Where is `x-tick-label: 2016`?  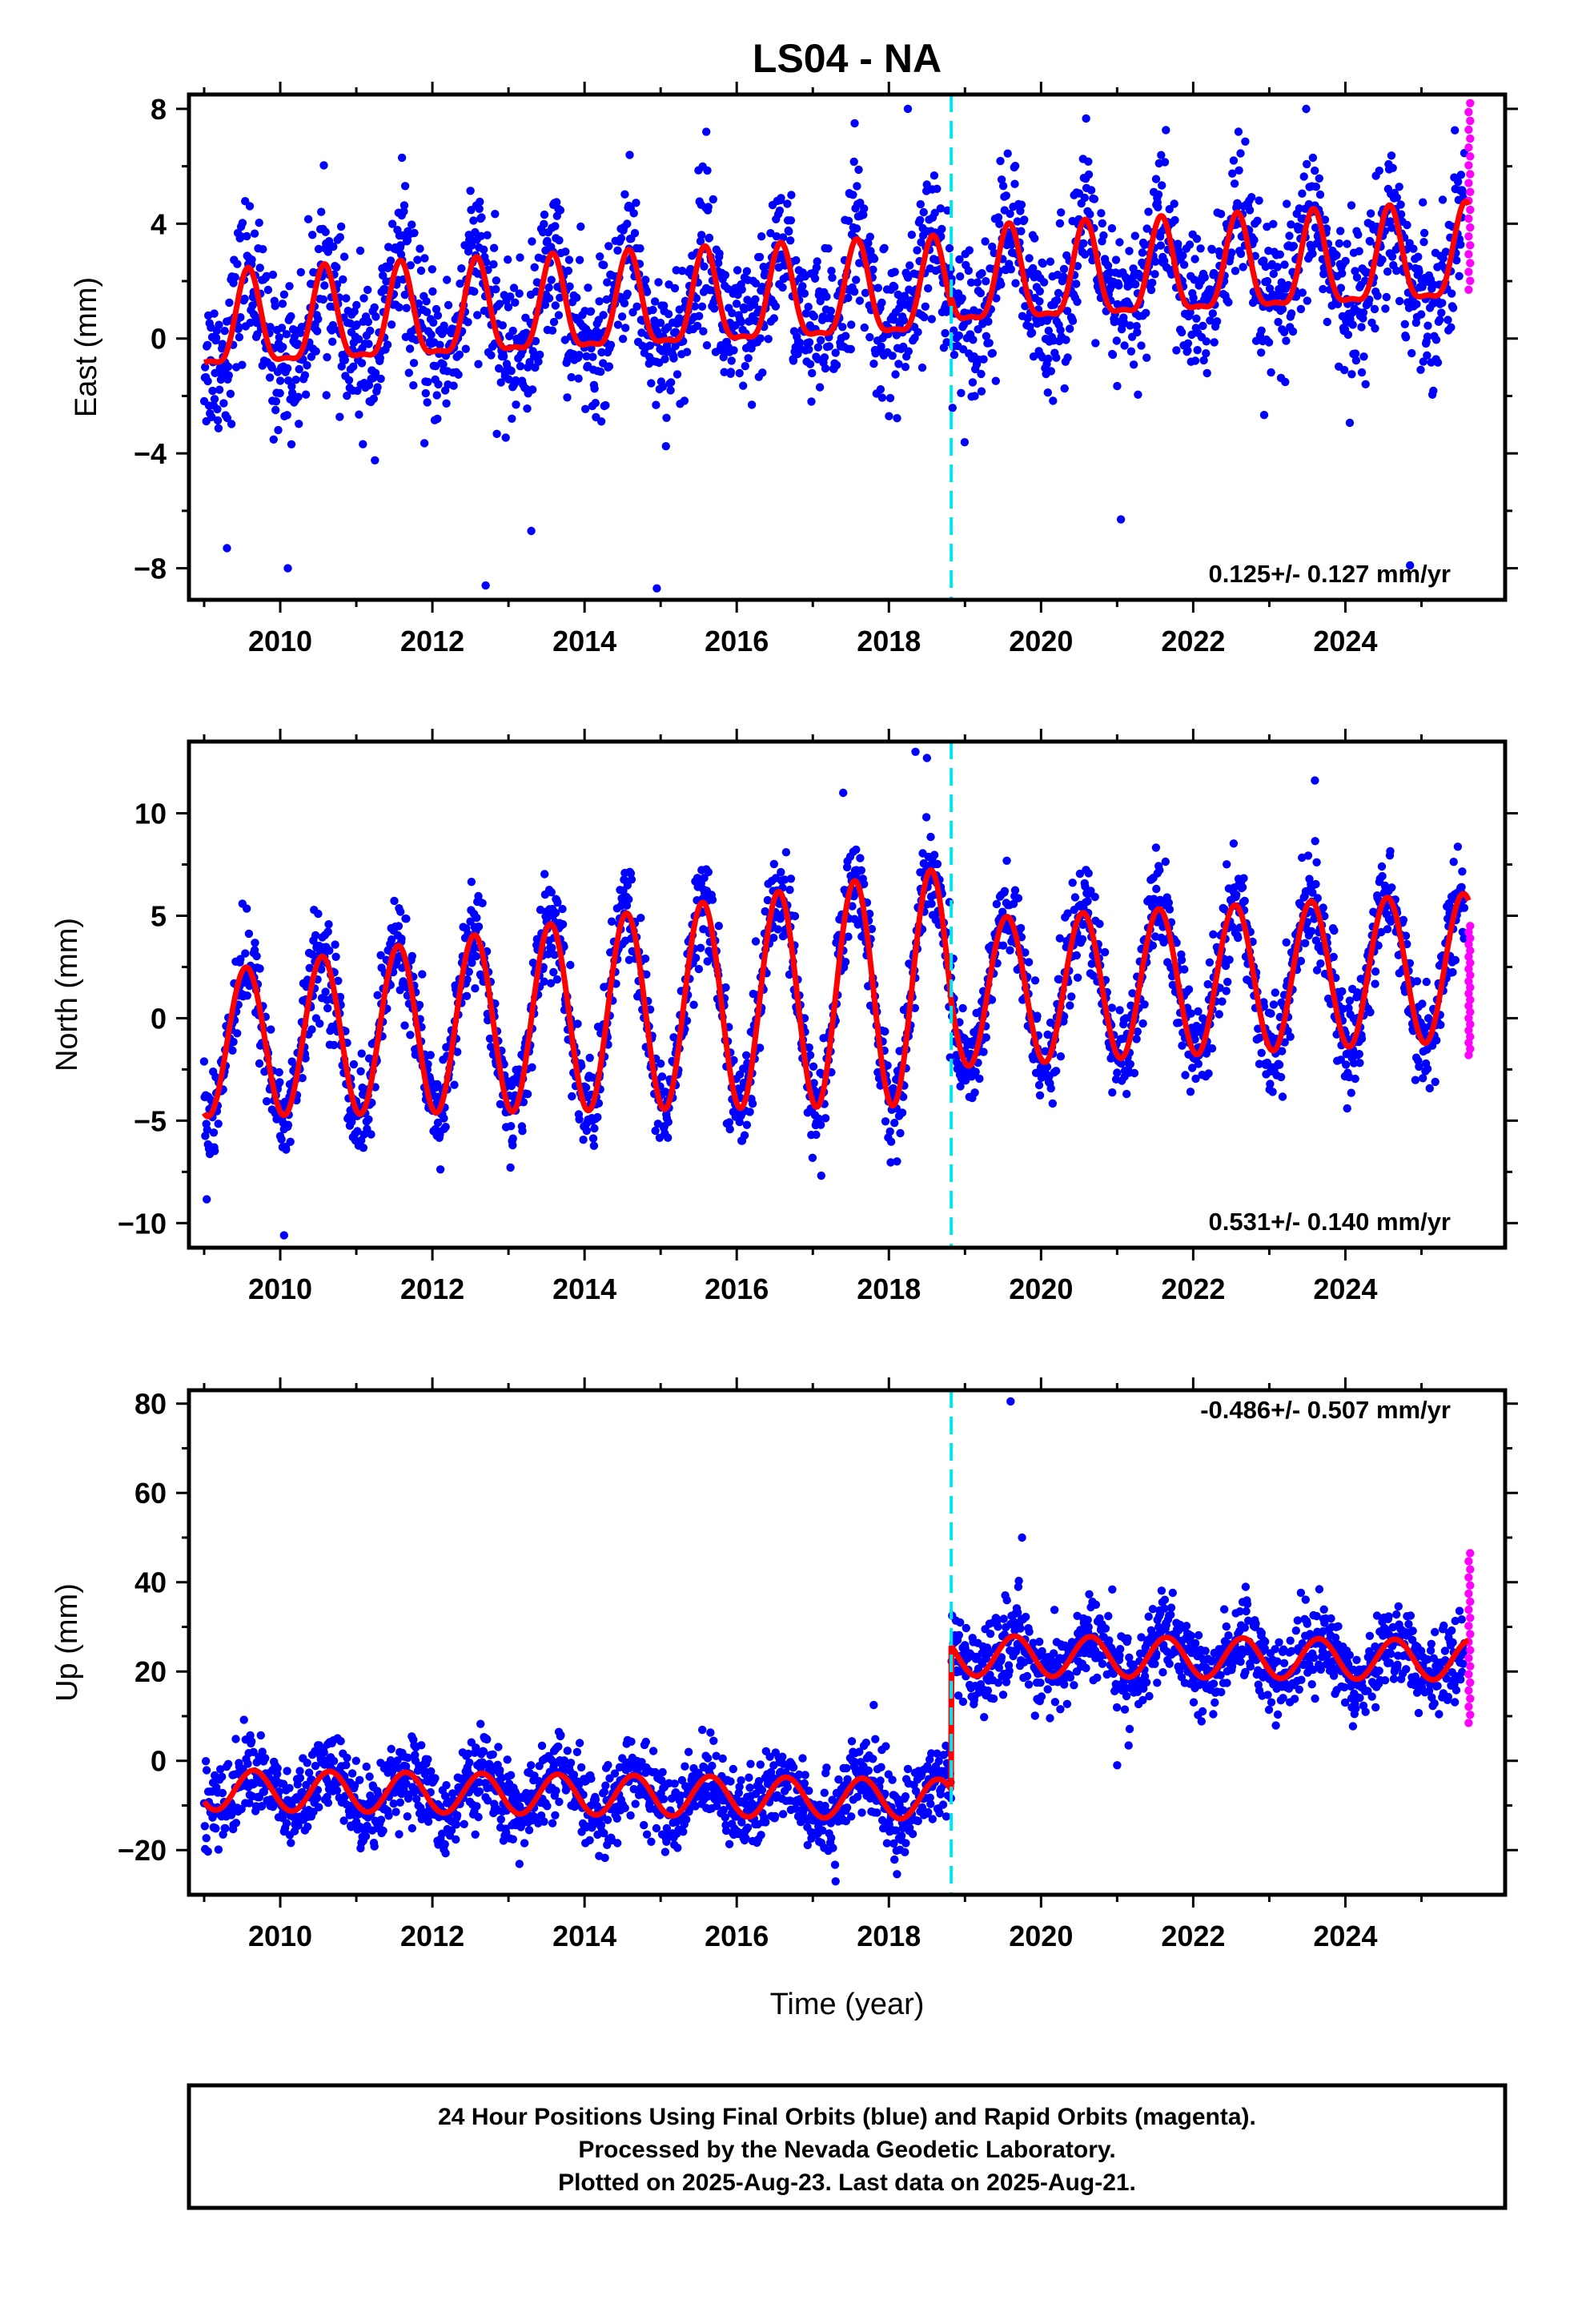
x-tick-label: 2016 is located at coordinates (737, 641).